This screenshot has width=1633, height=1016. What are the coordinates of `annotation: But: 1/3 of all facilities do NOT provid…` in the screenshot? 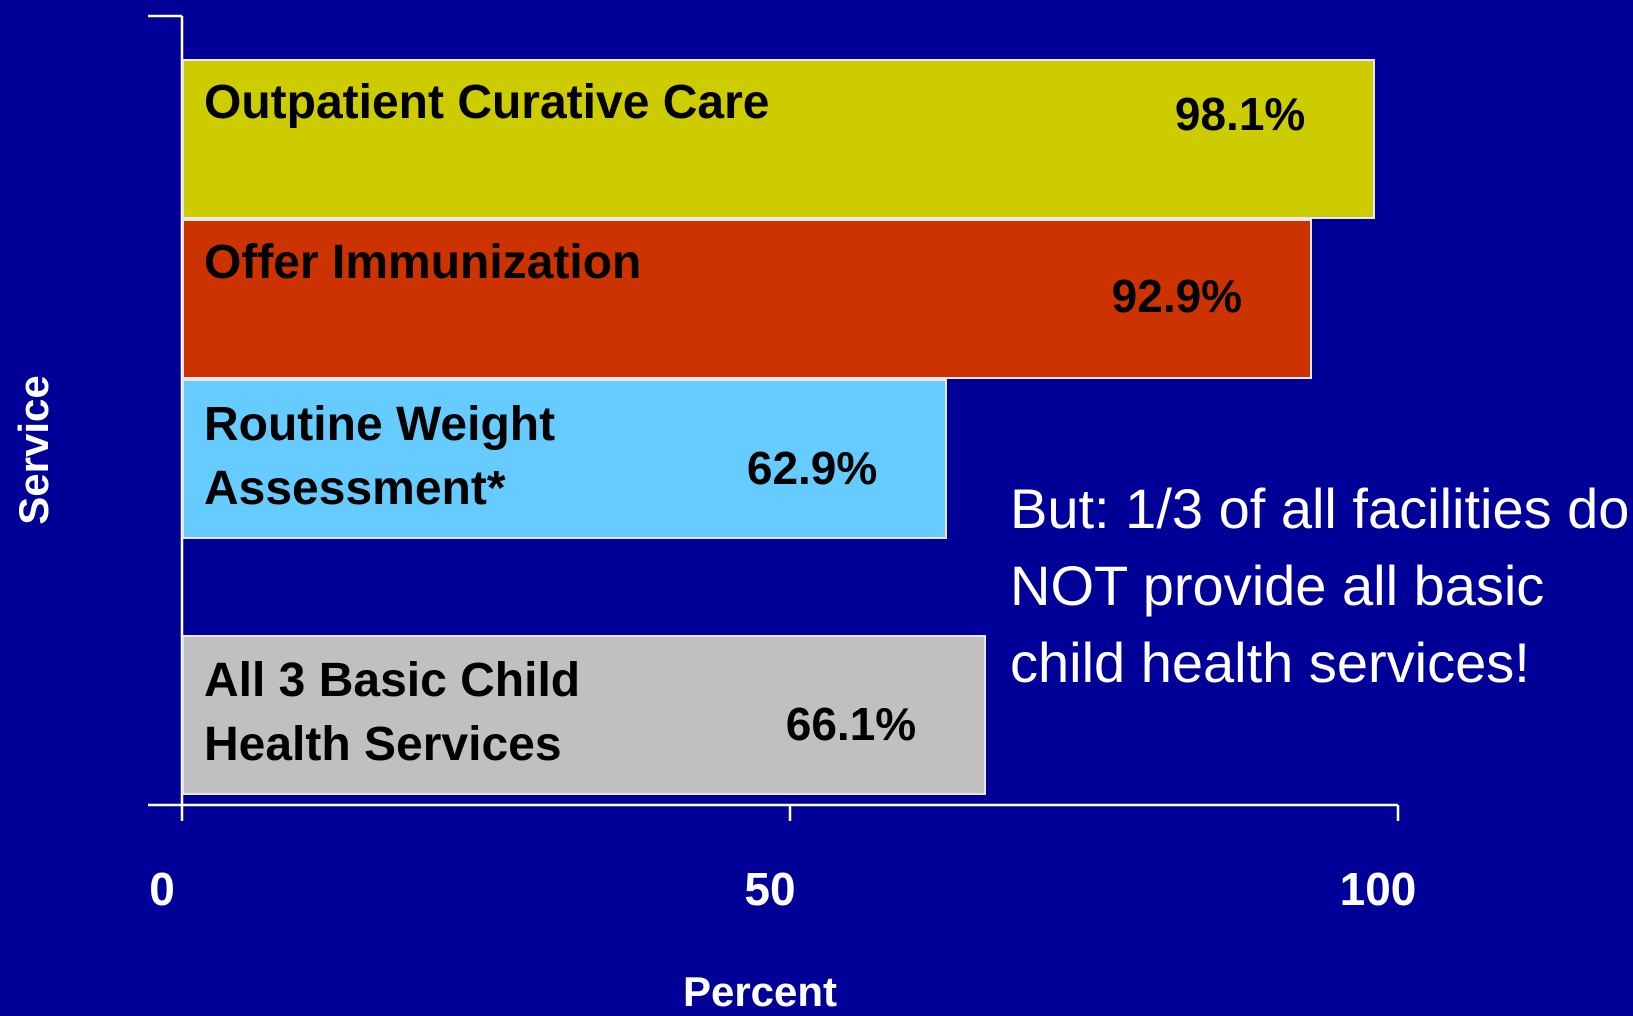 It's located at (1320, 585).